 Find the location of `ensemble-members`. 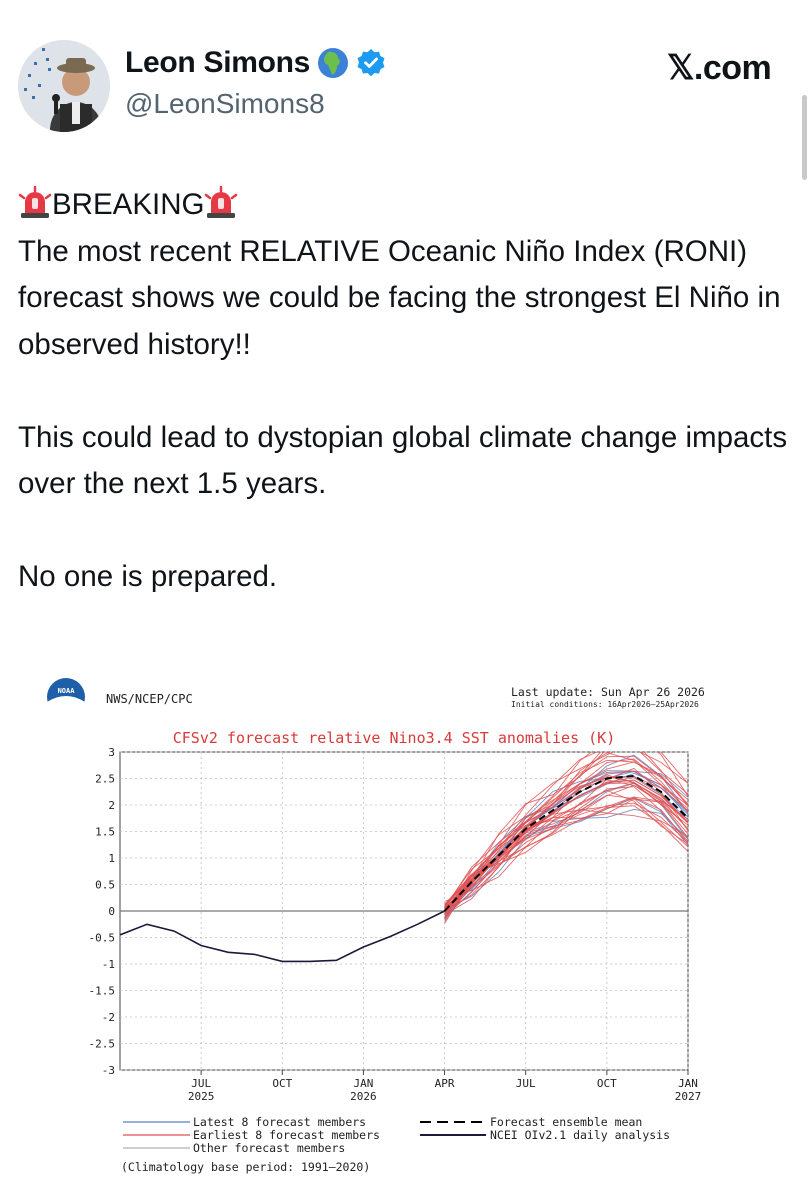

ensemble-members is located at coordinates (566, 838).